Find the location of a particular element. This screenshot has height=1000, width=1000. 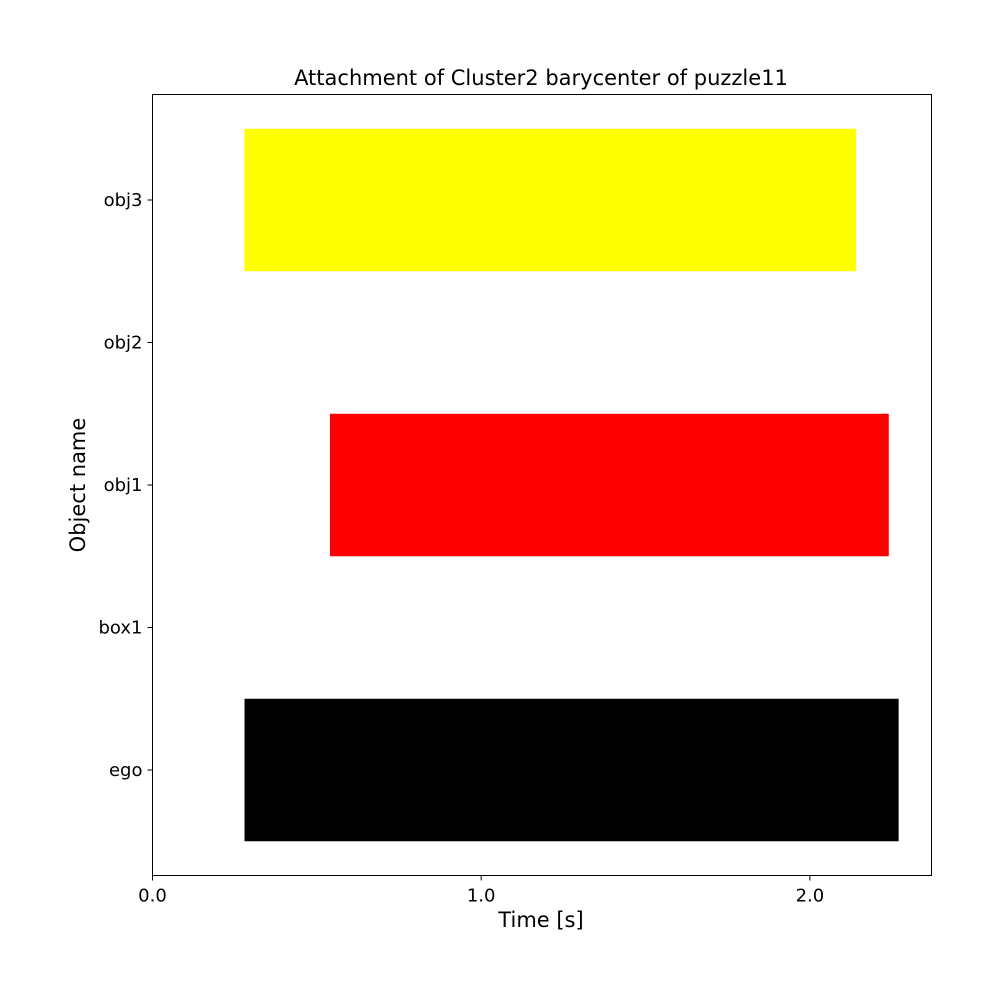

y-ticks: ego box1 obj1 obj2 obj3 is located at coordinates (126, 485).